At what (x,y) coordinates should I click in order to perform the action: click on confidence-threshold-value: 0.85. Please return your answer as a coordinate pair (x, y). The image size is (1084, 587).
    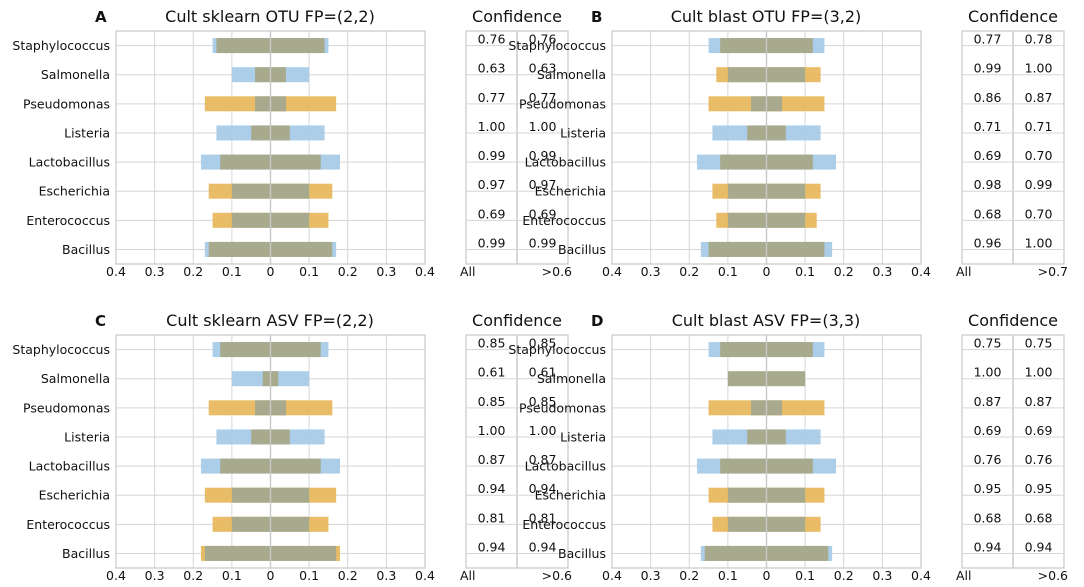
    Looking at the image, I should click on (543, 343).